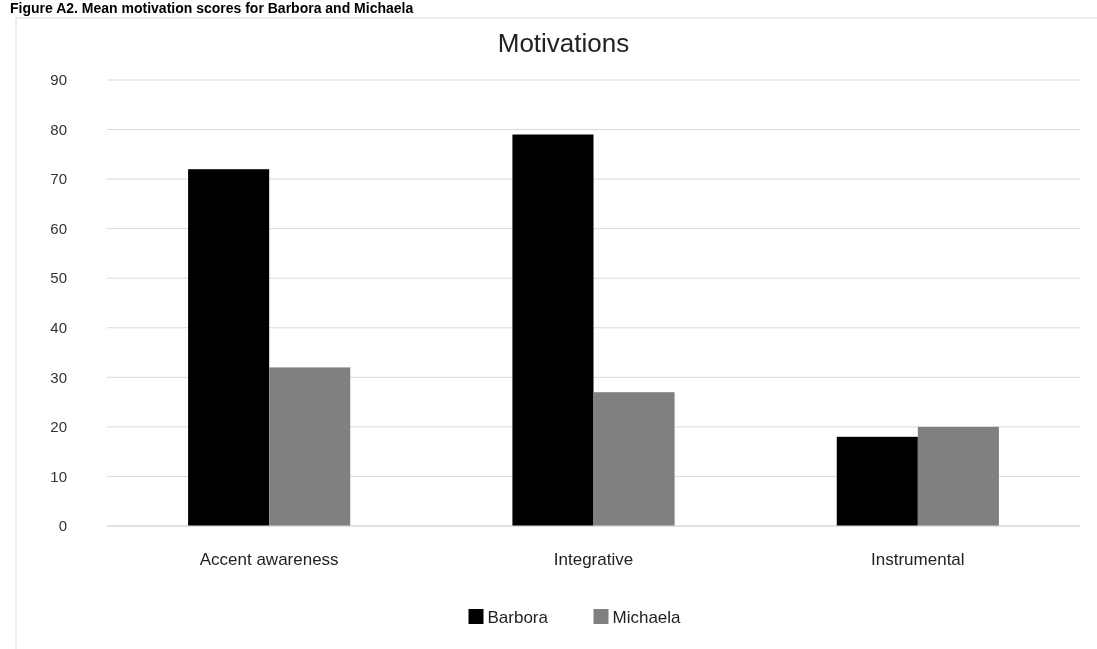 Image resolution: width=1097 pixels, height=649 pixels. What do you see at coordinates (918, 559) in the screenshot?
I see `x-tick-label: Instrumental` at bounding box center [918, 559].